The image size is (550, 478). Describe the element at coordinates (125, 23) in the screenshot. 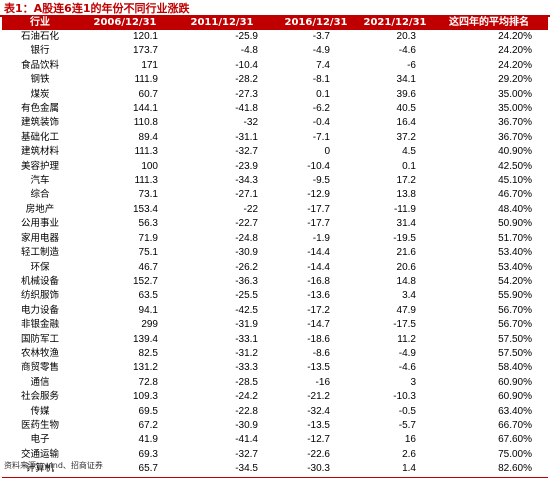

I see `column-header: 2006/12/31` at that location.